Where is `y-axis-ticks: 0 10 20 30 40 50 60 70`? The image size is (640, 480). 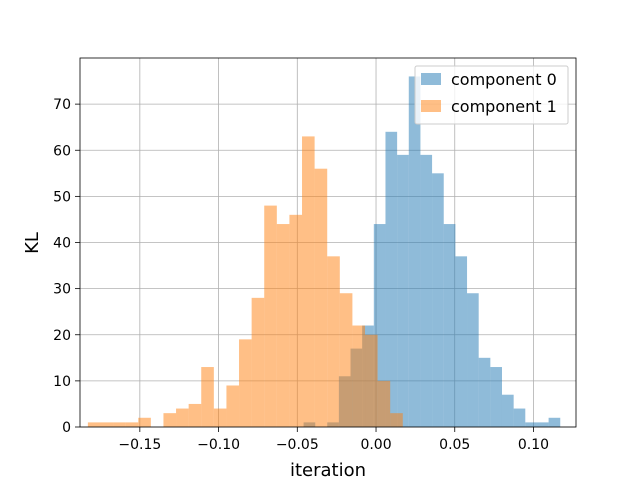
y-axis-ticks: 0 10 20 30 40 50 60 70 is located at coordinates (66, 266).